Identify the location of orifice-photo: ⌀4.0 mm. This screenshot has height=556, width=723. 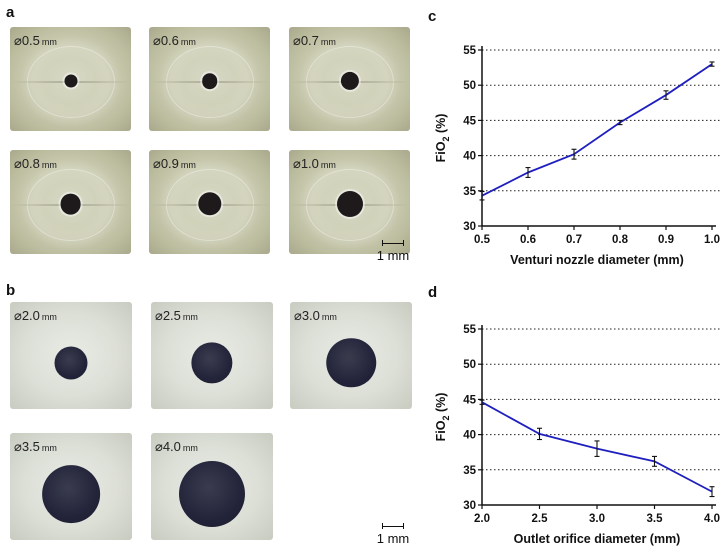
(212, 486).